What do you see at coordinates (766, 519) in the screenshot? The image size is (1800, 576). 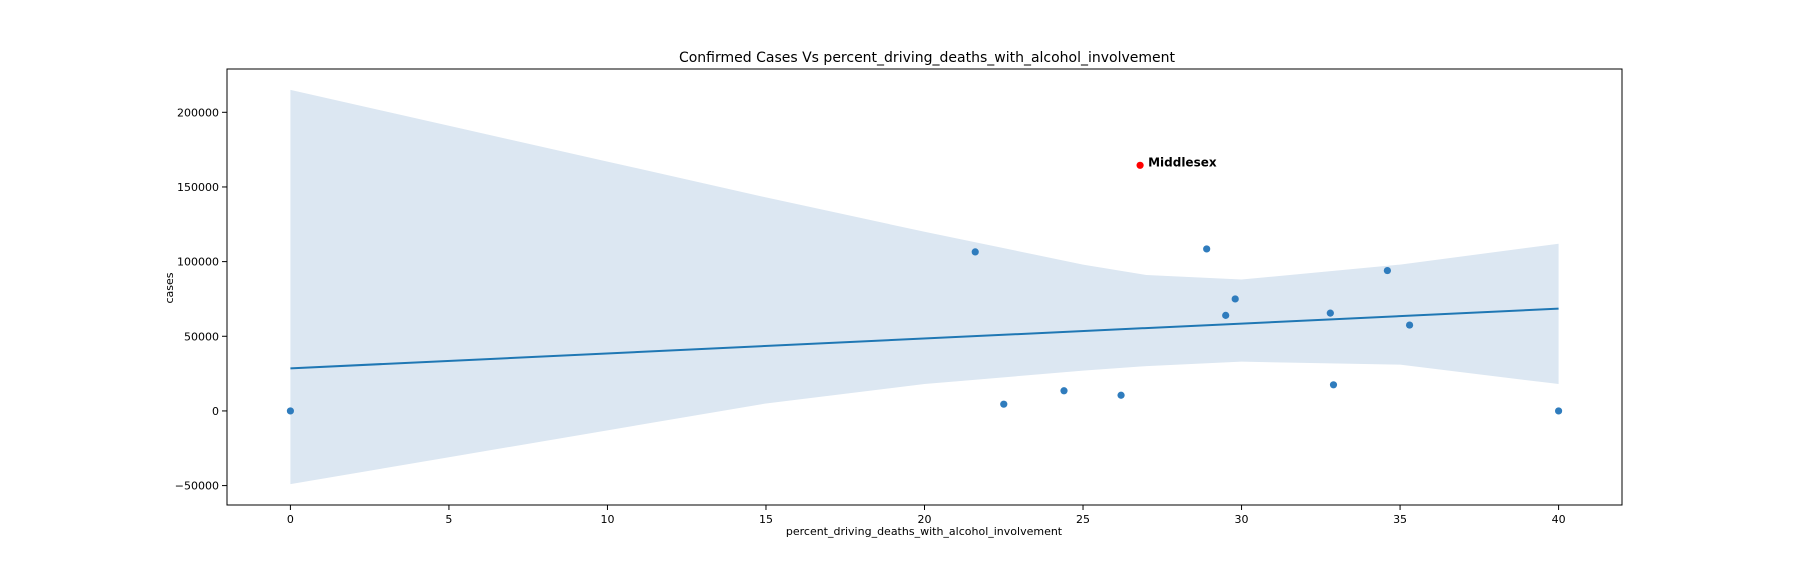 I see `x-tick-label: 15` at bounding box center [766, 519].